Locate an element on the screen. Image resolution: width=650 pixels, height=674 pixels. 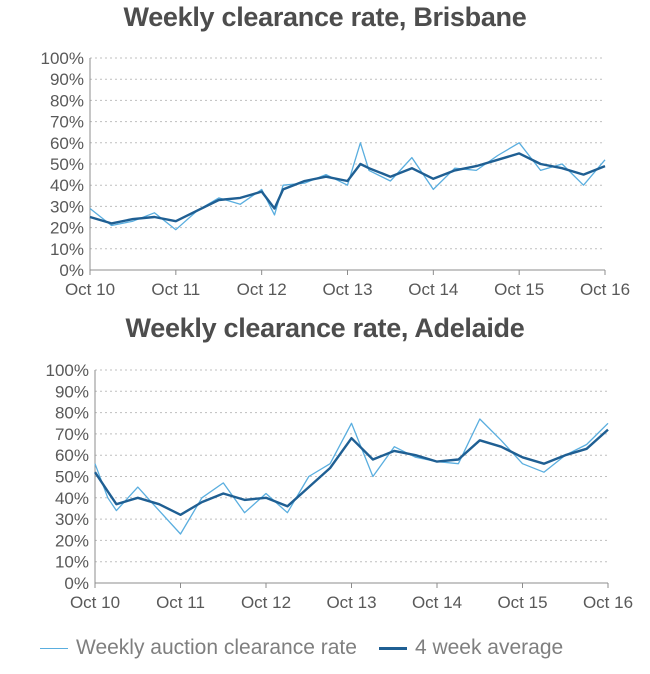
chart-title-adelaide: Weekly clearance rate, Adelaide is located at coordinates (325, 328).